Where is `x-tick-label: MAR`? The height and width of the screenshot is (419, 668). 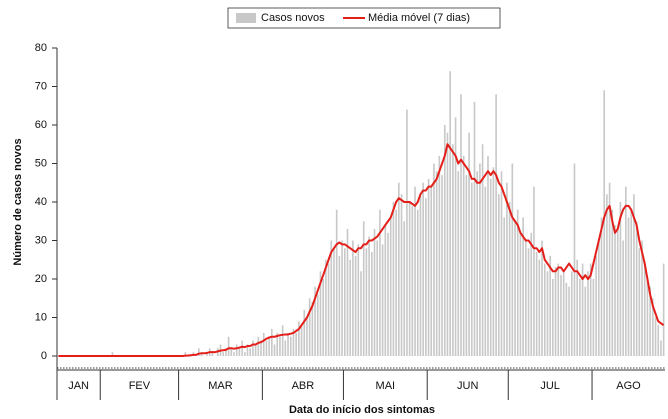 x-tick-label: MAR is located at coordinates (220, 386).